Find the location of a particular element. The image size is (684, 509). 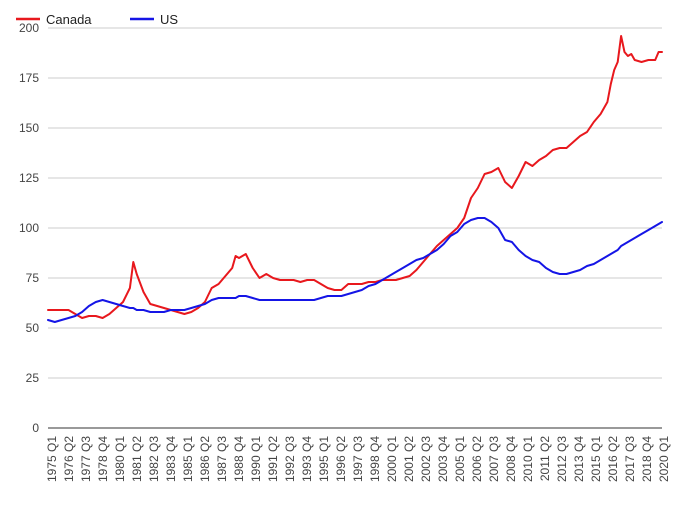

y-tick-label: 0 is located at coordinates (35, 428).